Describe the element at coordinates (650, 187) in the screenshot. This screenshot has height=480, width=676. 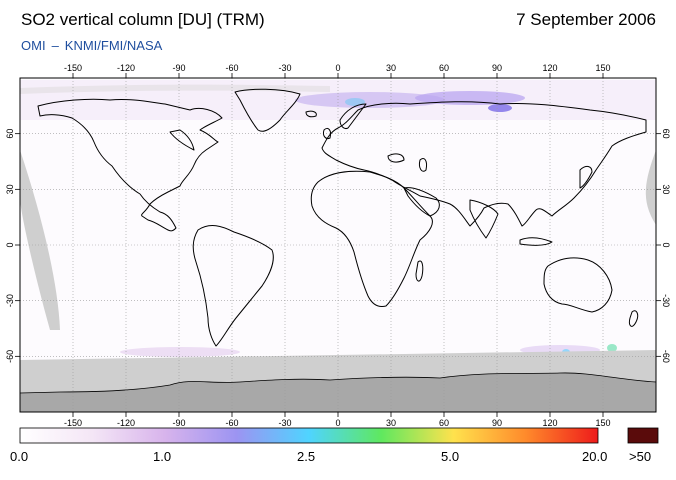
I see `nodata-swath-east` at that location.